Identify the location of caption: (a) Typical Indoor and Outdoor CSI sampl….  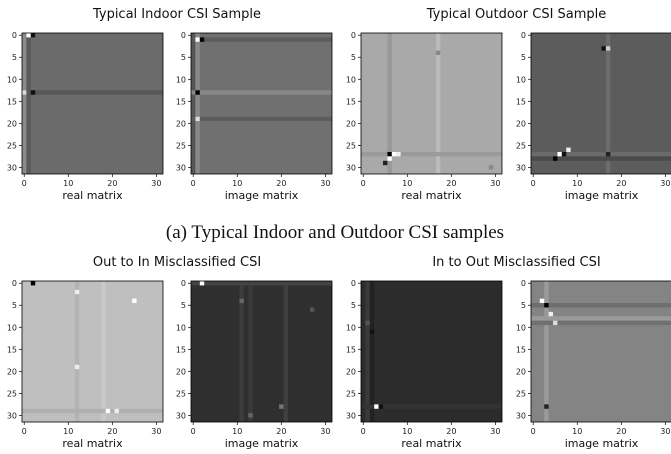
(335, 232).